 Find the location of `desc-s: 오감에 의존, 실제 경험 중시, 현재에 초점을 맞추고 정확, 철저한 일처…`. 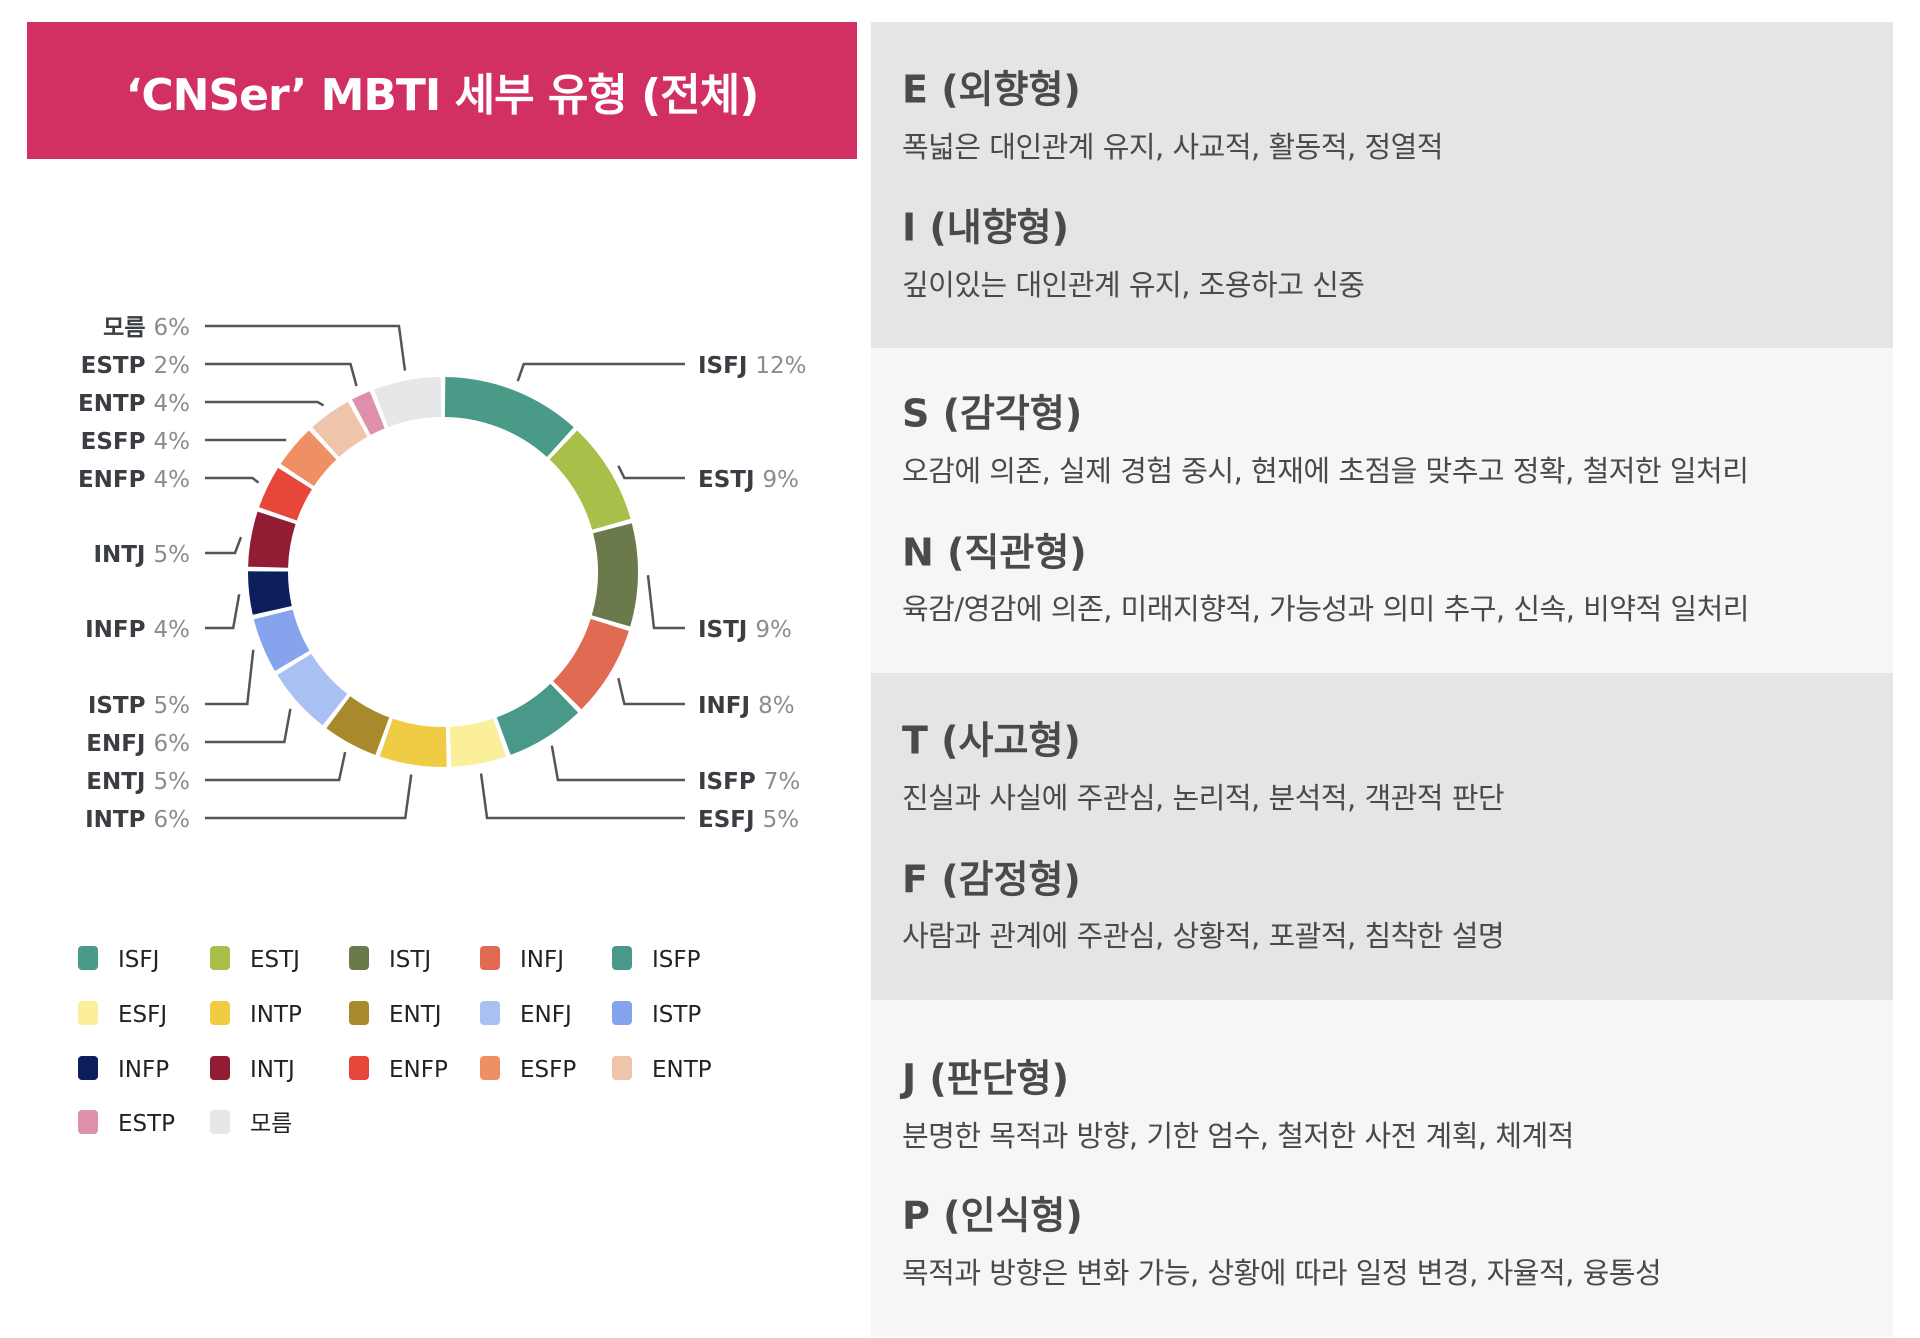

desc-s: 오감에 의존, 실제 경험 중시, 현재에 초점을 맞추고 정확, 철저한 일처… is located at coordinates (1325, 471).